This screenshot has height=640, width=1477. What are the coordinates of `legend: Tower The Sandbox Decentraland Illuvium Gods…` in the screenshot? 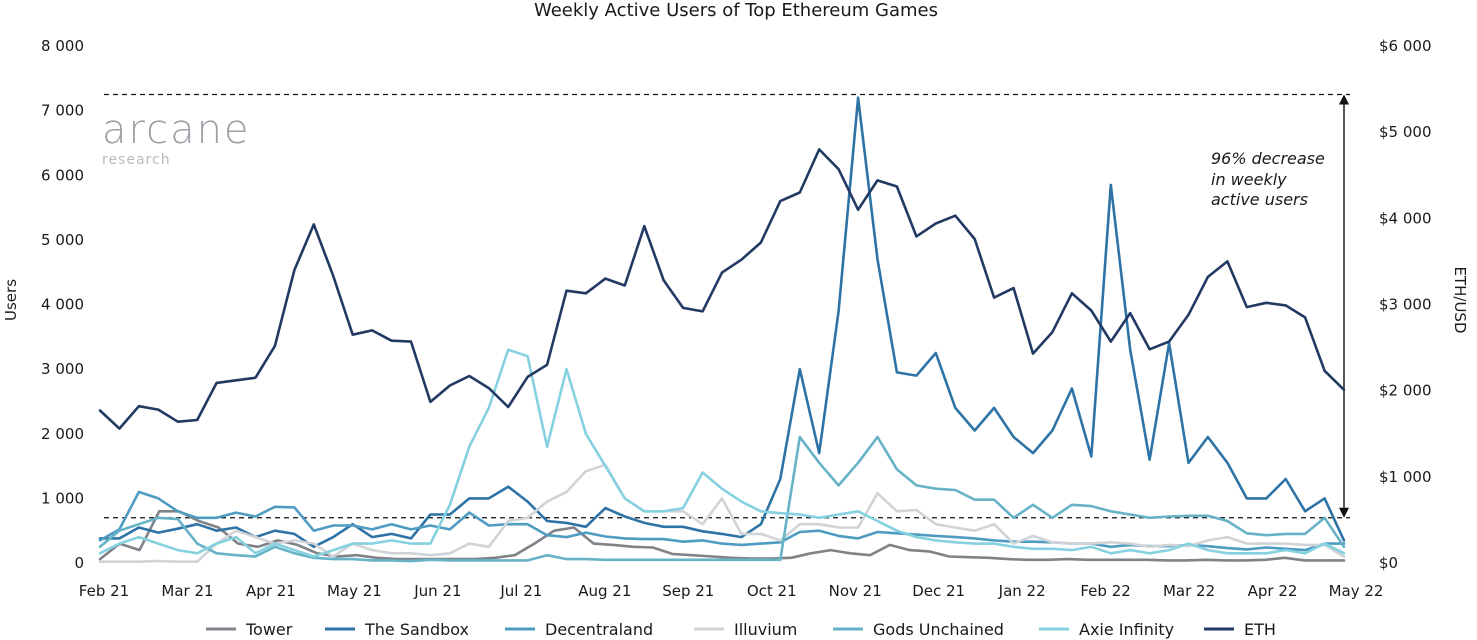 It's located at (741, 629).